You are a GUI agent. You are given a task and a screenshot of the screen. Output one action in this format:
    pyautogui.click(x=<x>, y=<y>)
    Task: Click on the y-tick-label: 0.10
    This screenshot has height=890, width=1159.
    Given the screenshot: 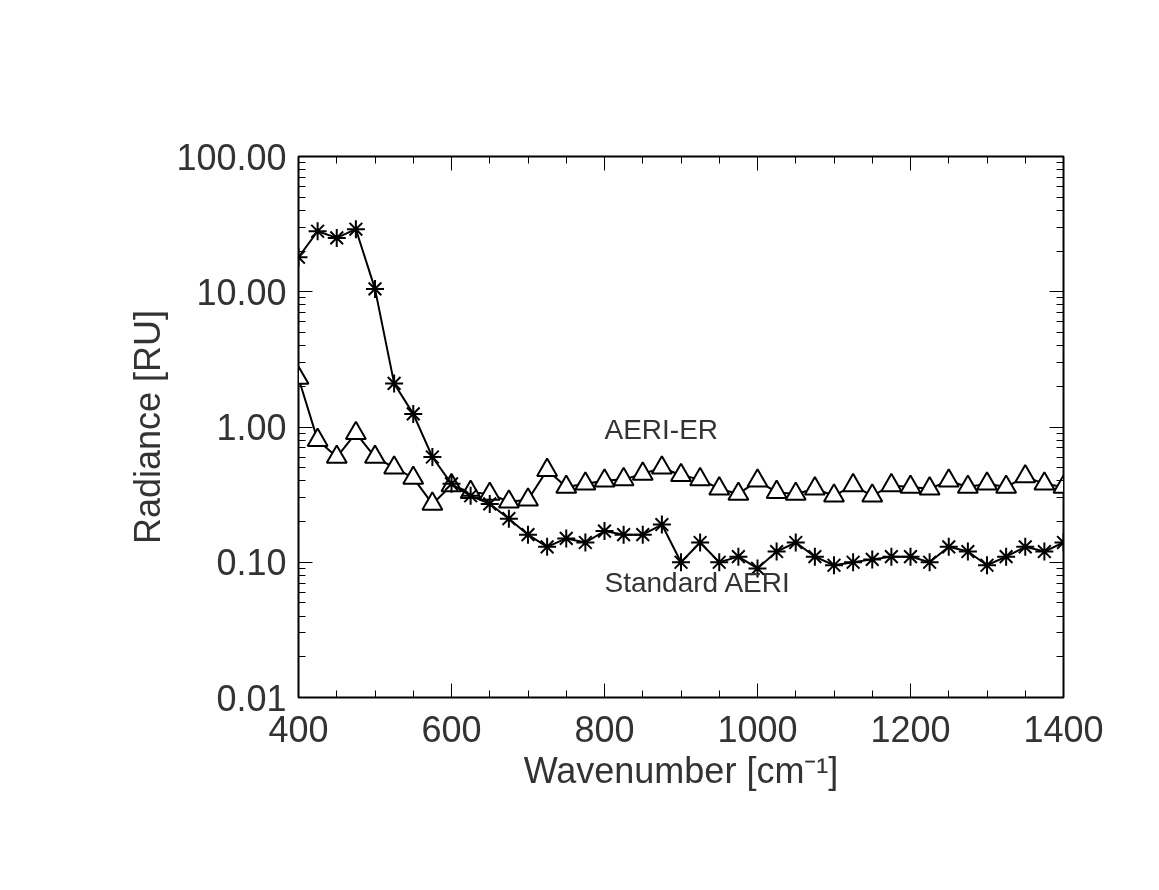 What is the action you would take?
    pyautogui.click(x=251, y=563)
    